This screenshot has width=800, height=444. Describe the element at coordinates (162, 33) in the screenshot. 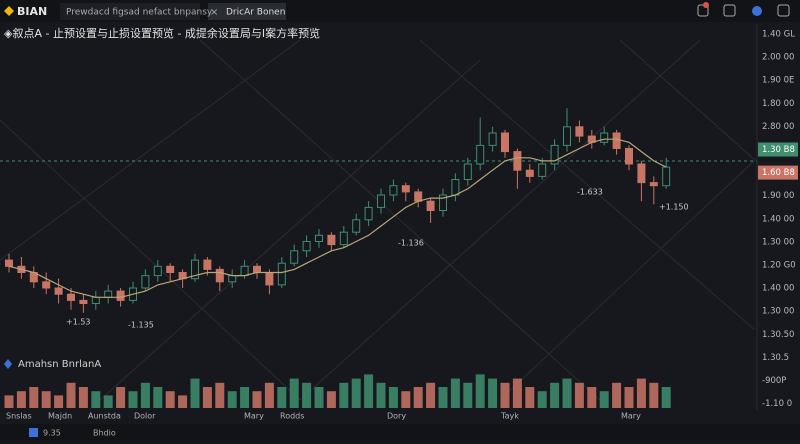

I see `chart-title: ◈叙点A - 止预设置与止损设置预览 - 成提余设置局与I案方率预览` at that location.